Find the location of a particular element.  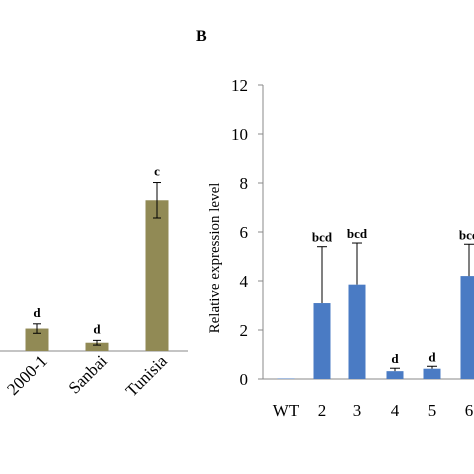

sig-label-5: d is located at coordinates (432, 356).